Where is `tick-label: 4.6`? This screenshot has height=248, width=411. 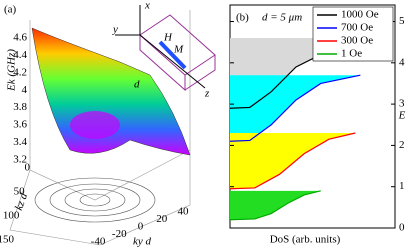
tick-label: 4.6 is located at coordinates (20, 38).